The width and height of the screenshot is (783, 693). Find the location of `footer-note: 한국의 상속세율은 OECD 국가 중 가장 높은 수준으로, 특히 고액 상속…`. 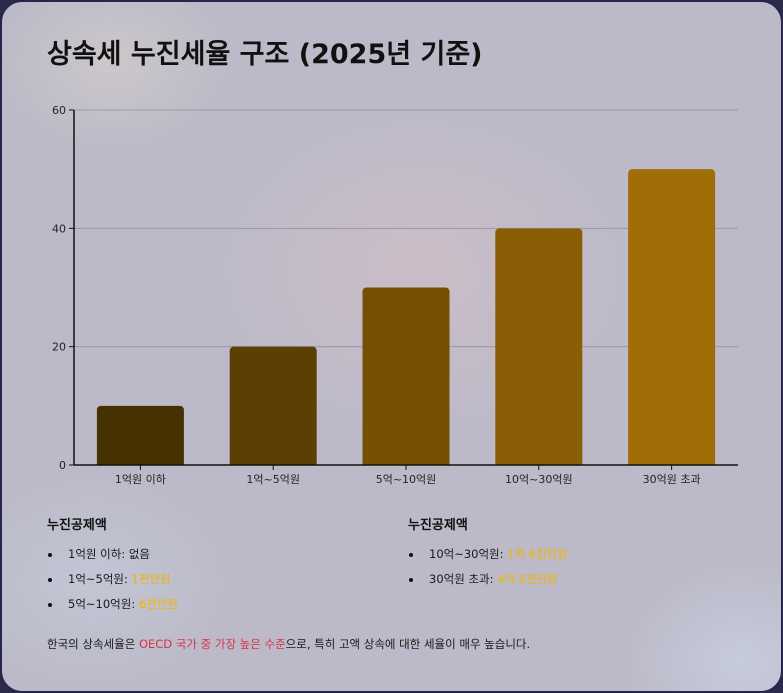

footer-note: 한국의 상속세율은 OECD 국가 중 가장 높은 수준으로, 특히 고액 상속… is located at coordinates (288, 644).